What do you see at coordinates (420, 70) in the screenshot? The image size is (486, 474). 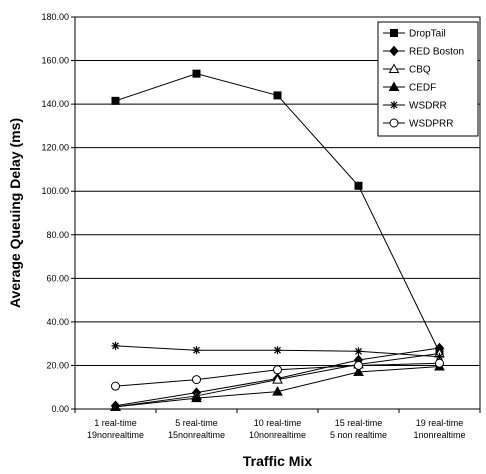 I see `legend-label: CBQ` at bounding box center [420, 70].